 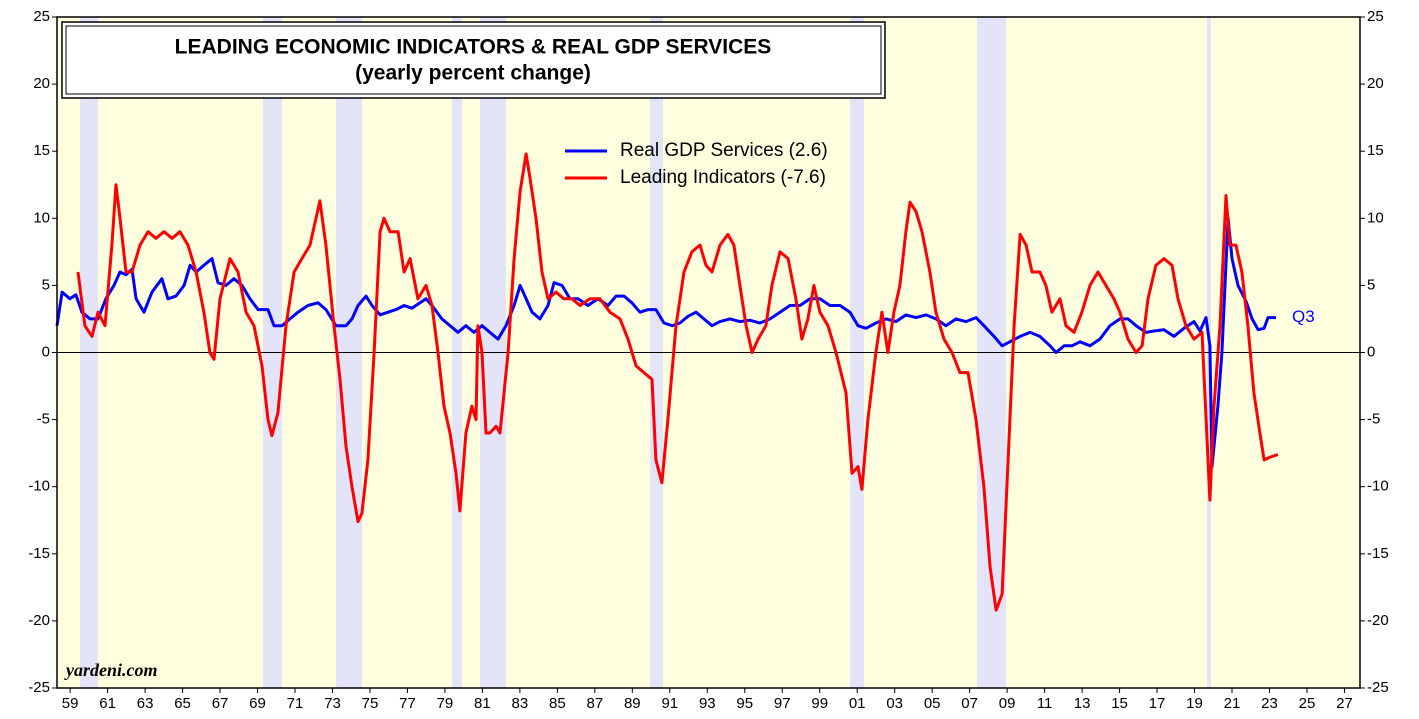 I want to click on y-tick-label: -25, so click(x=39, y=687).